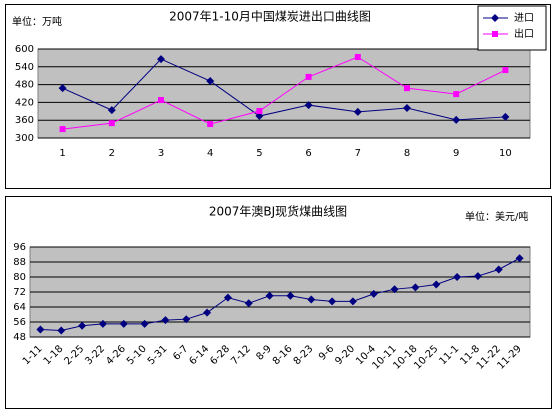  I want to click on y-tick-label: 96, so click(19, 247).